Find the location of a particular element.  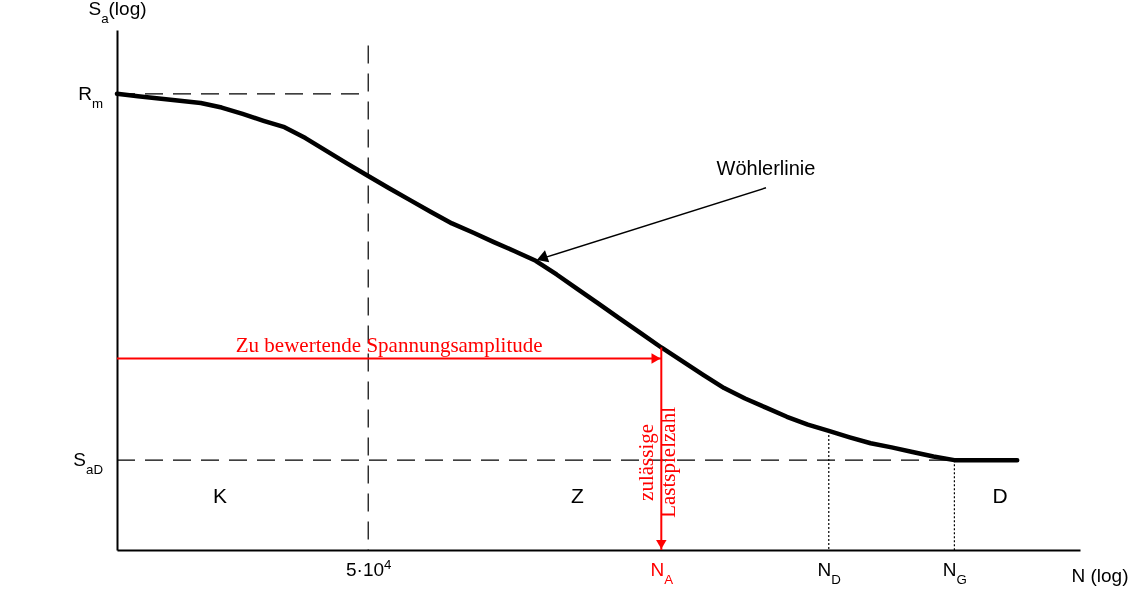

ref-line-label: R$_{m}$ is located at coordinates (90, 96).